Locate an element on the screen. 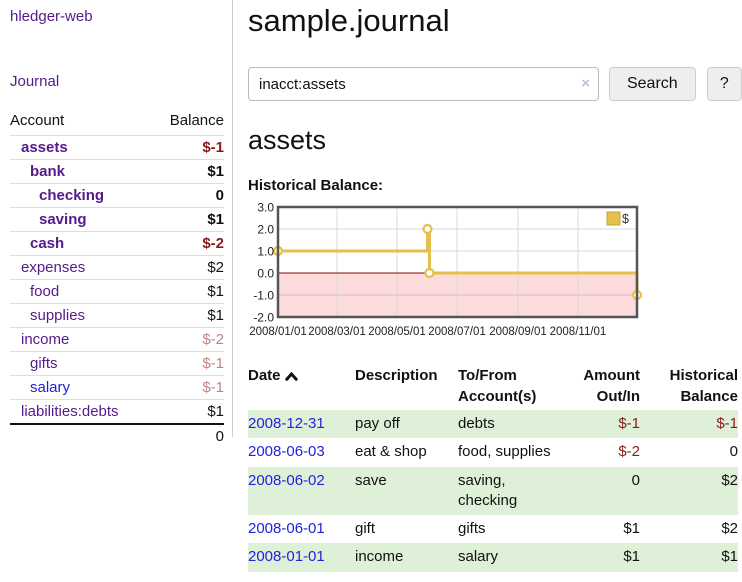 The height and width of the screenshot is (582, 742). transaction-accounts: food, supplies is located at coordinates (504, 452).